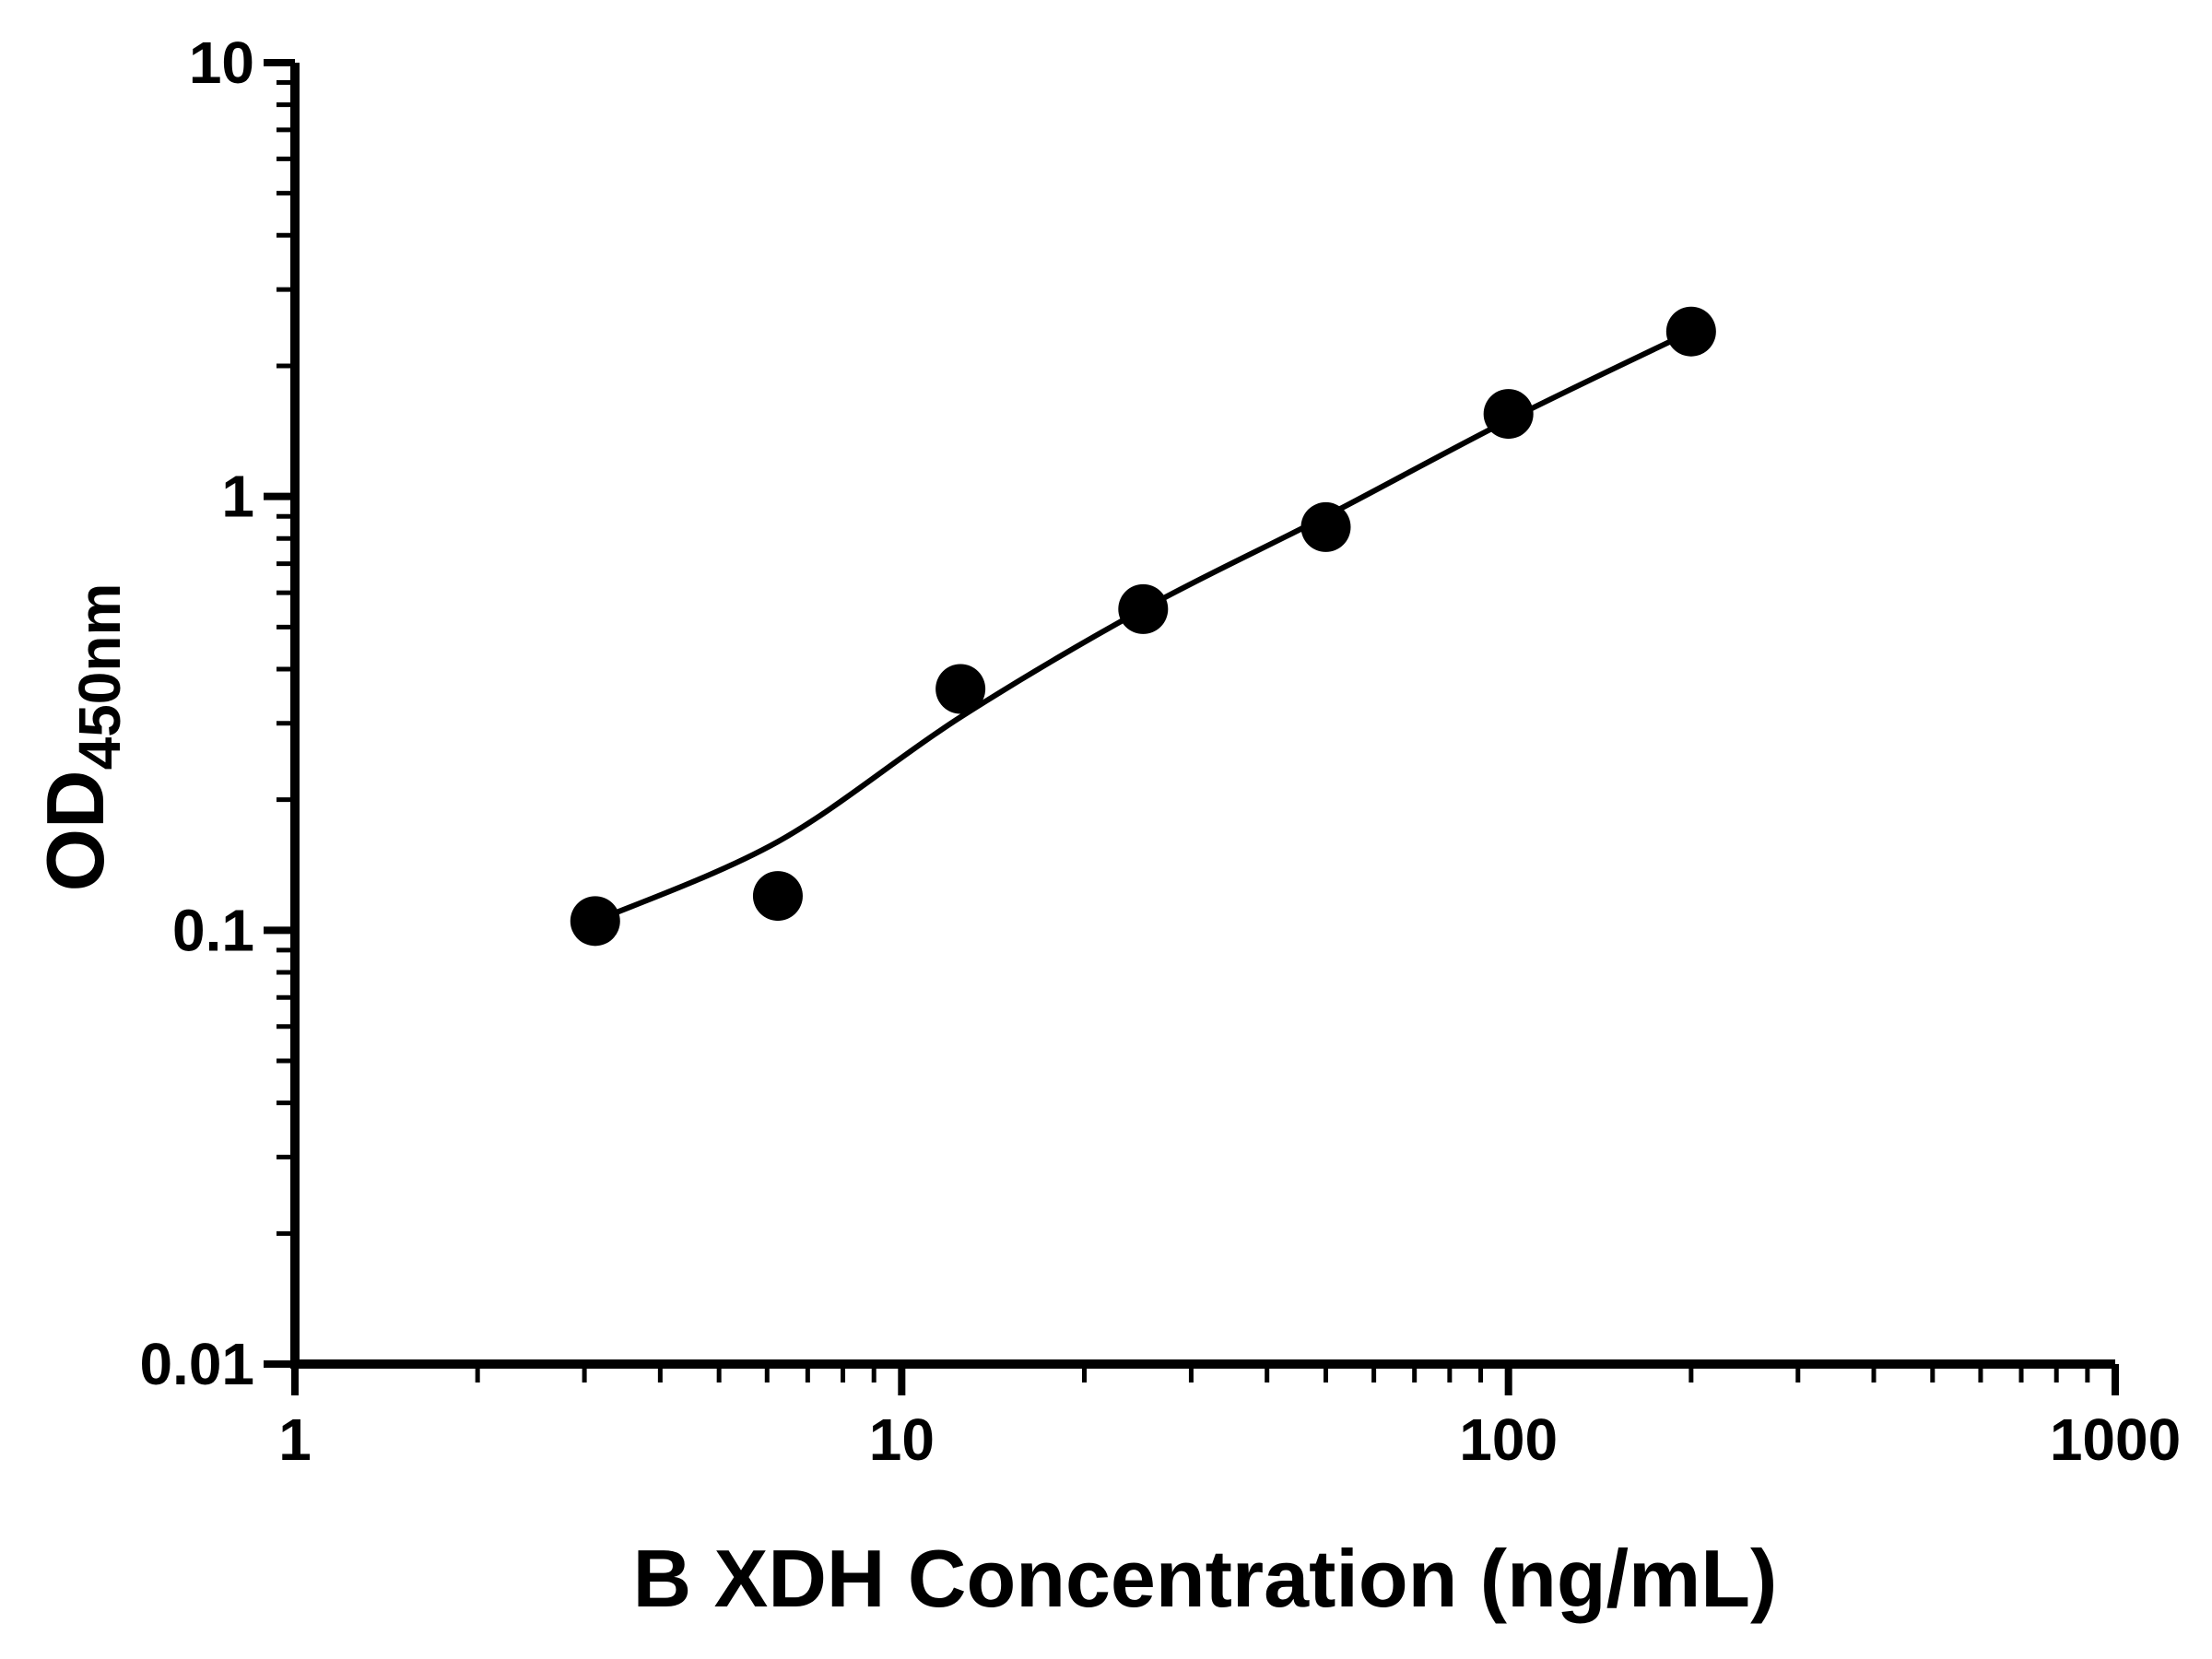 Image resolution: width=2212 pixels, height=1659 pixels. I want to click on x-tick-label: 100, so click(1508, 1439).